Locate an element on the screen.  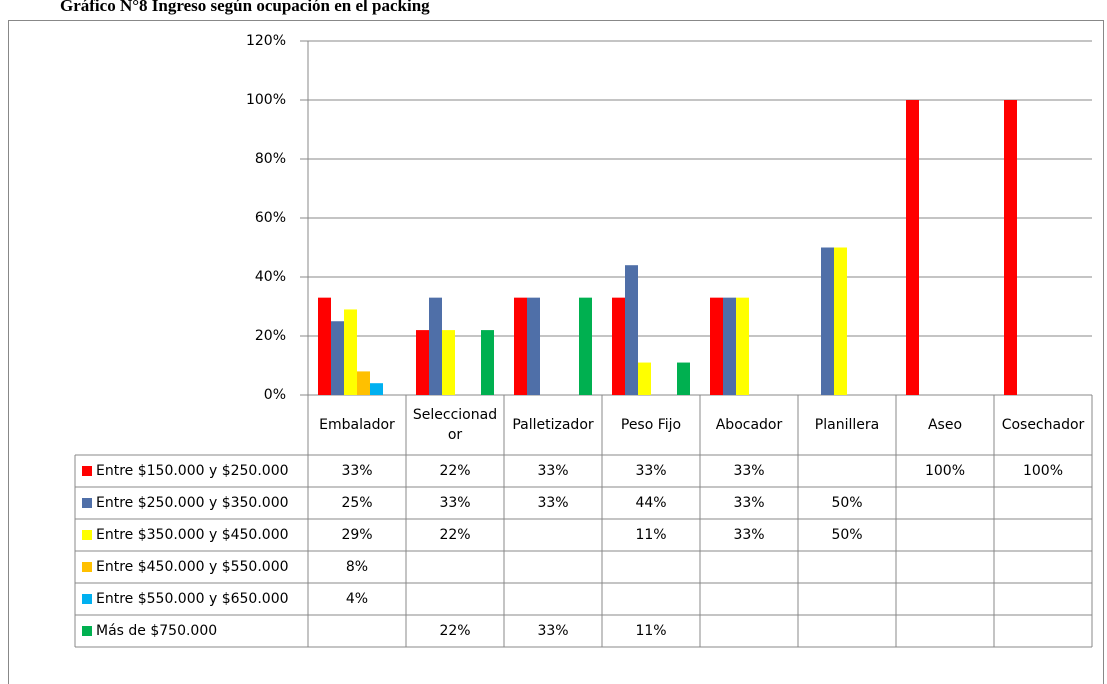
x-tick-label: Cosechador is located at coordinates (1043, 425).